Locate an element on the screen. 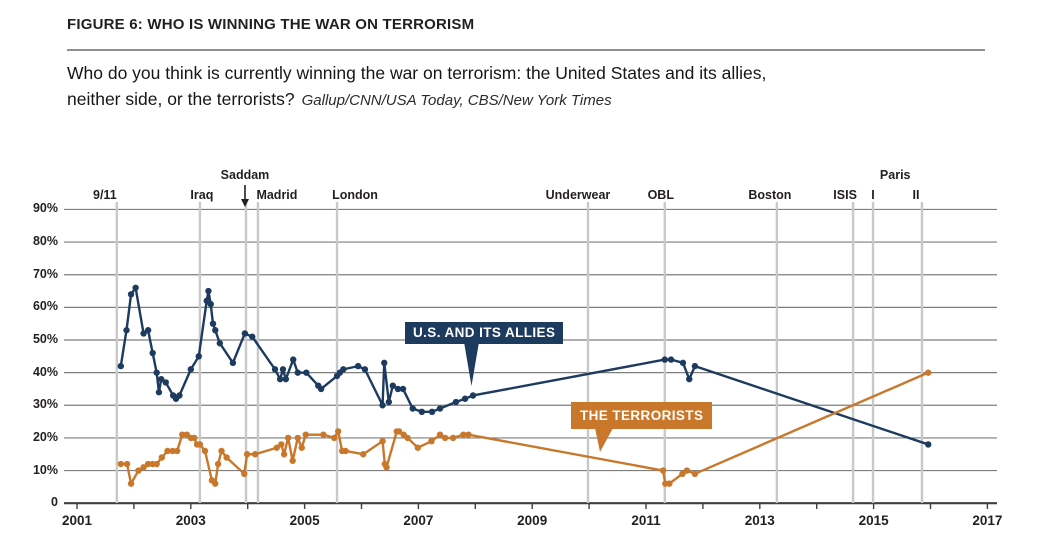 The height and width of the screenshot is (551, 1050). y-axis-label-70: 70% is located at coordinates (45, 273).